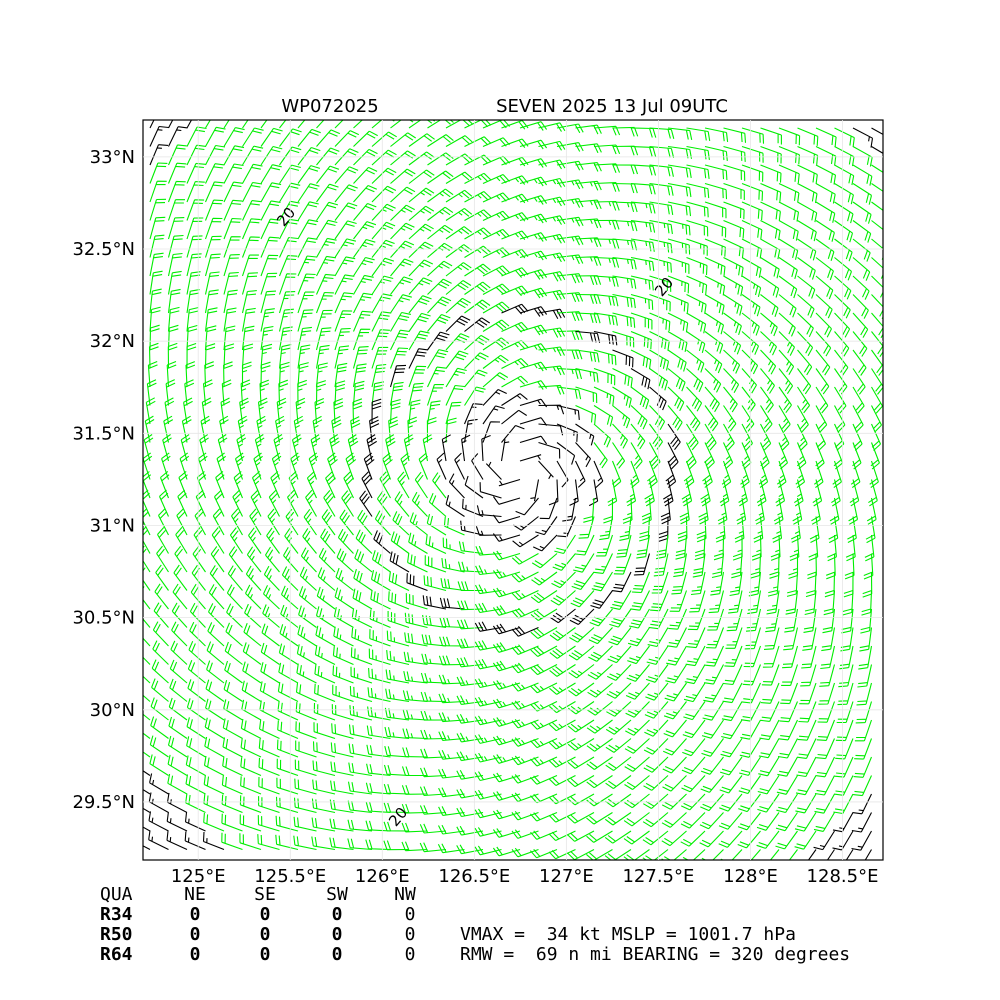  Describe the element at coordinates (337, 954) in the screenshot. I see `table-cell: 0` at that location.